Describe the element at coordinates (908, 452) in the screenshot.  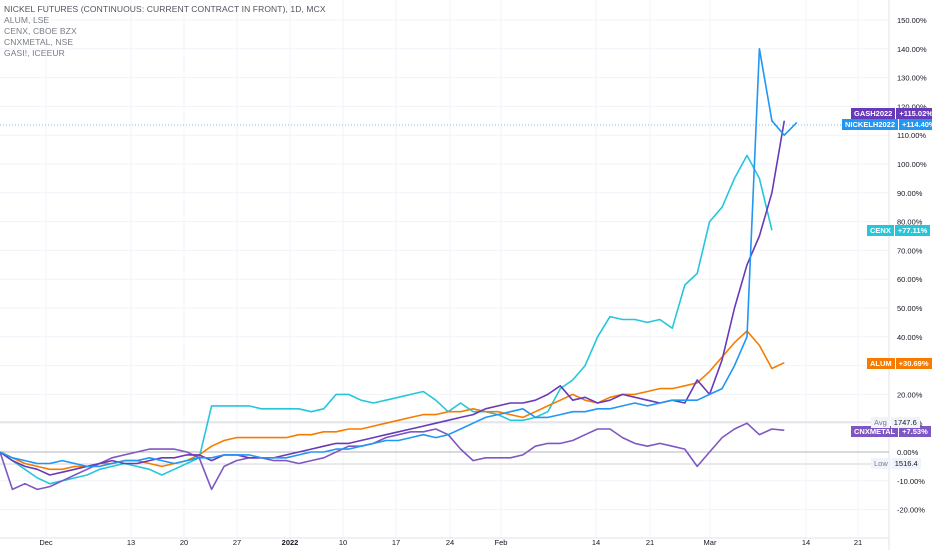
I see `y-tick-label: 0.00%` at that location.